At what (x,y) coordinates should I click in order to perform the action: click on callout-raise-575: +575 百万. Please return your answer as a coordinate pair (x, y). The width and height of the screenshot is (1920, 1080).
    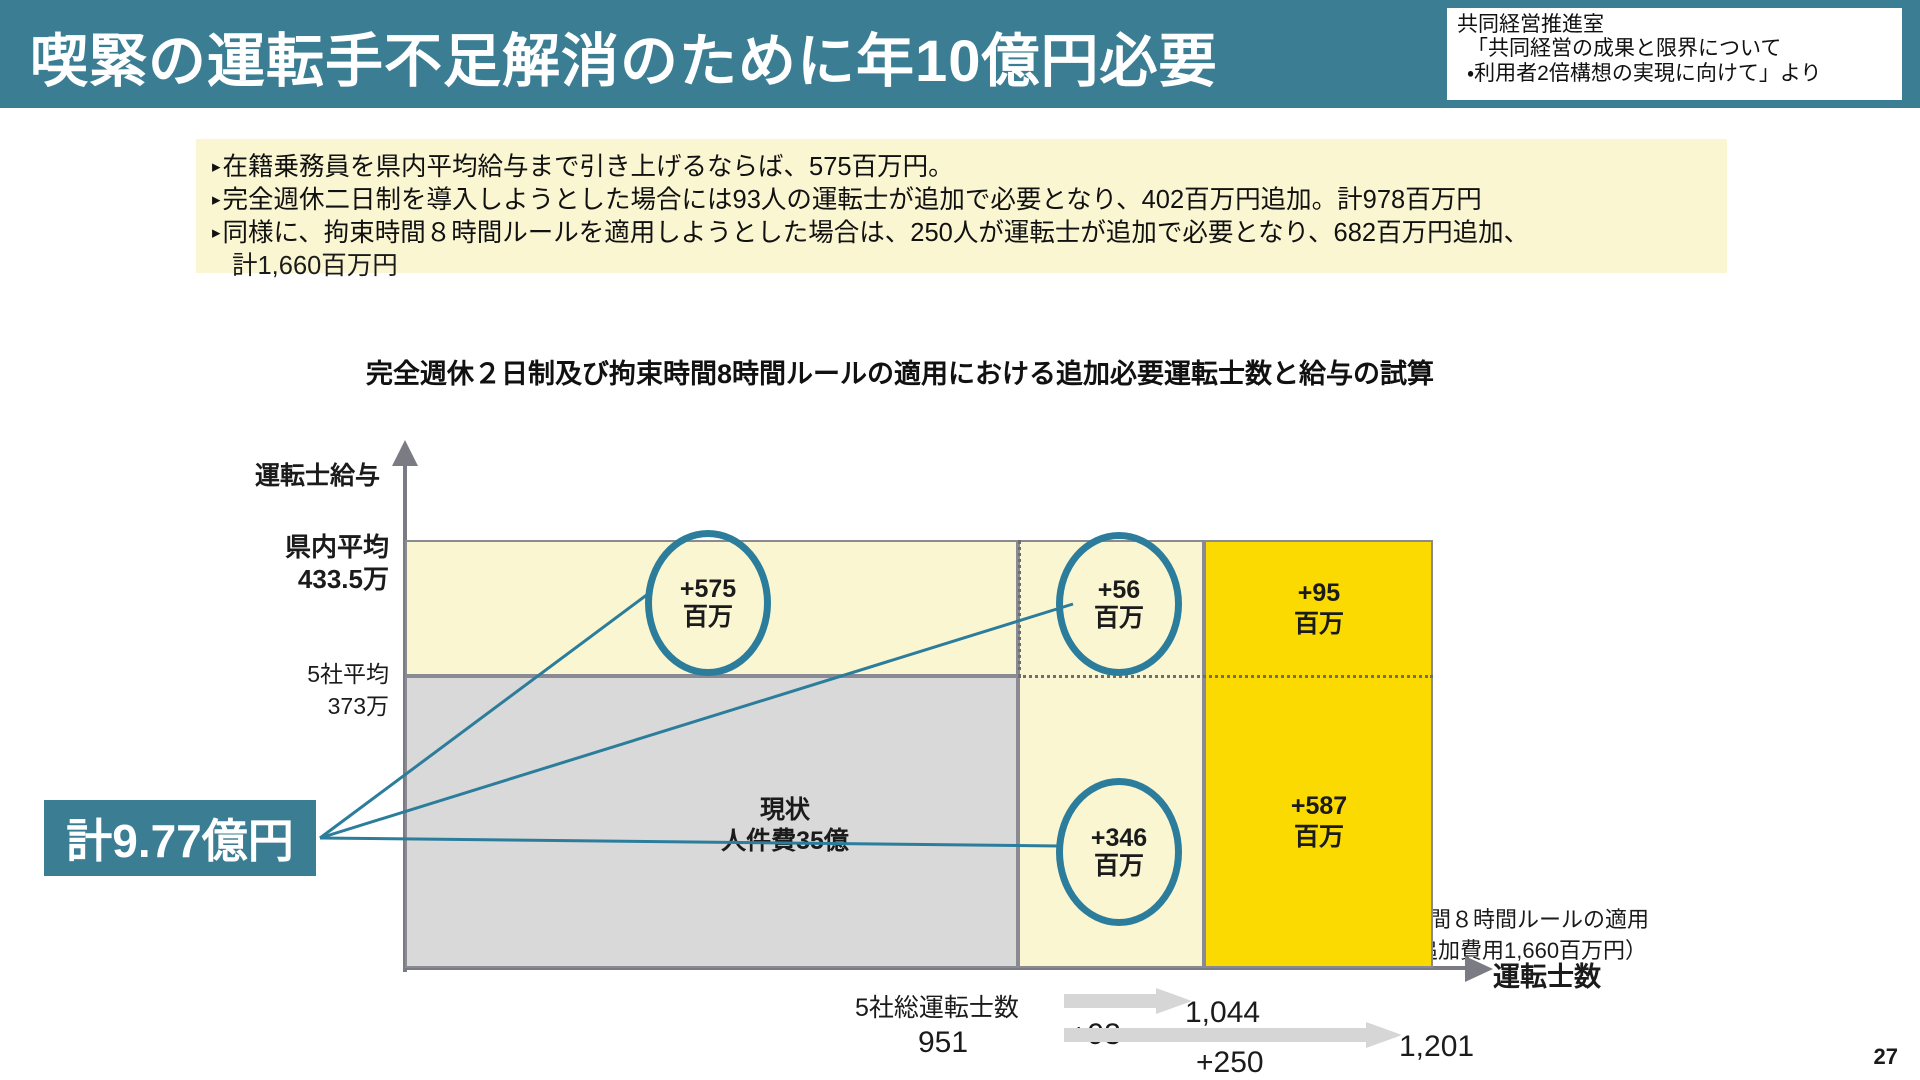
    Looking at the image, I should click on (708, 603).